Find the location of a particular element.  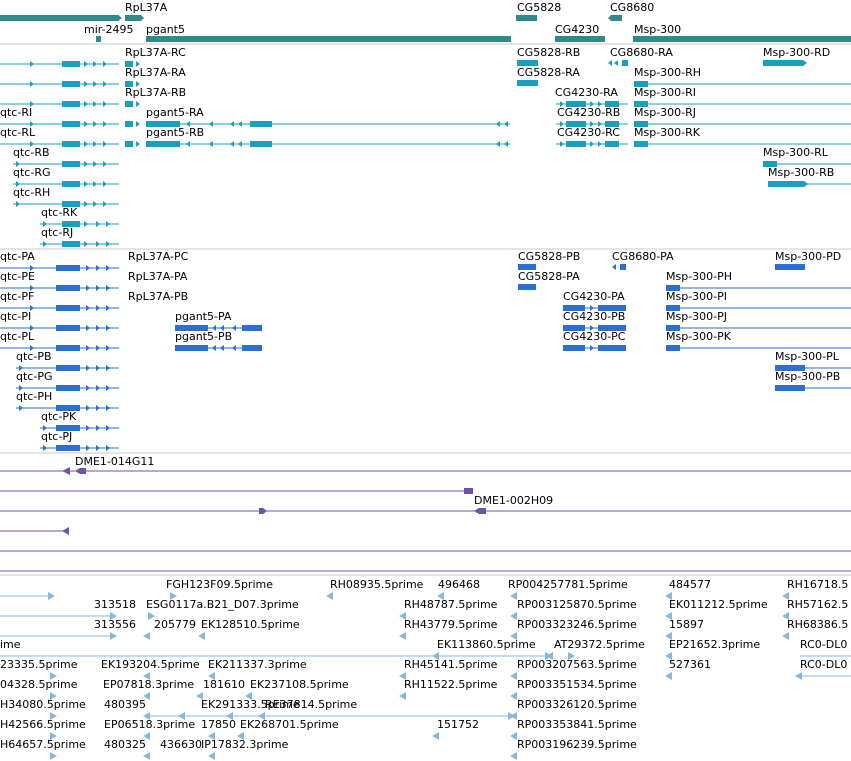

feature-label-cg5828-pa: CG5828-PA is located at coordinates (549, 276).